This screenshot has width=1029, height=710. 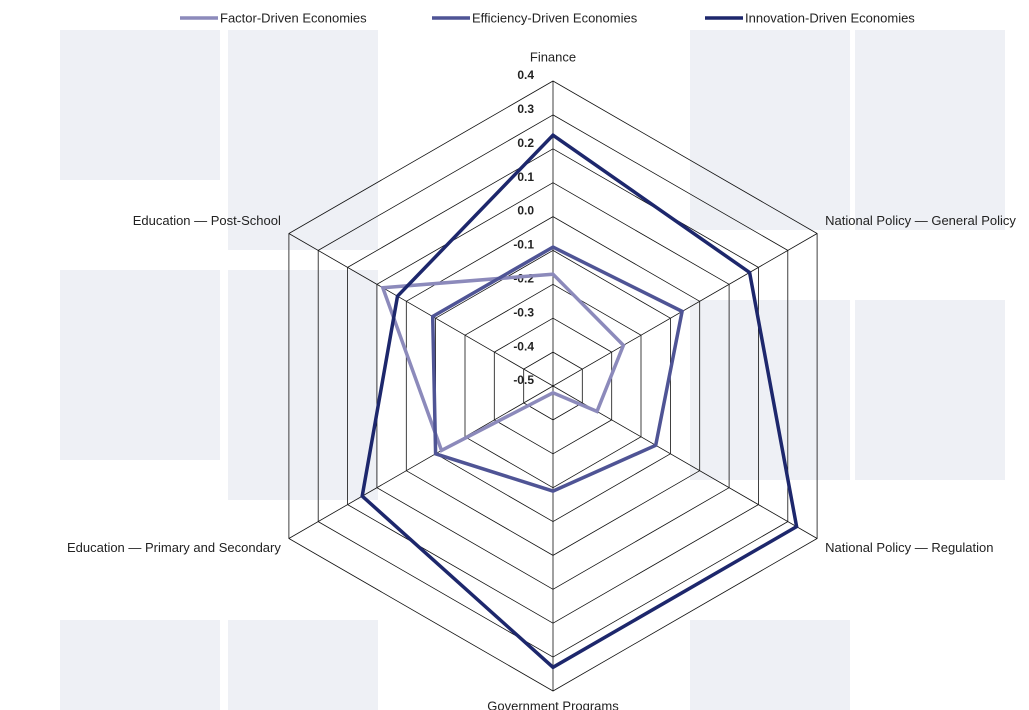 I want to click on y-tick-label: -0.4, so click(x=523, y=346).